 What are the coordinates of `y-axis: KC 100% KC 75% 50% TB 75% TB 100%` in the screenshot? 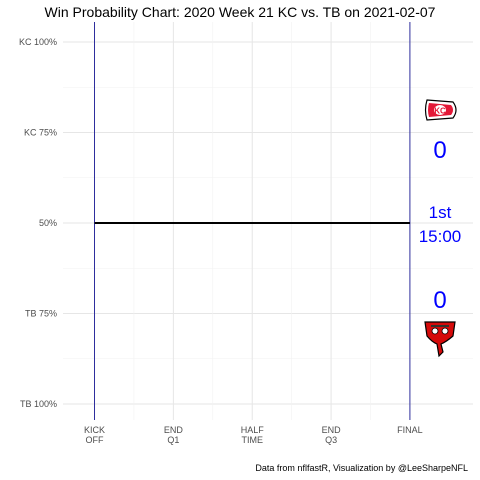 It's located at (38, 223).